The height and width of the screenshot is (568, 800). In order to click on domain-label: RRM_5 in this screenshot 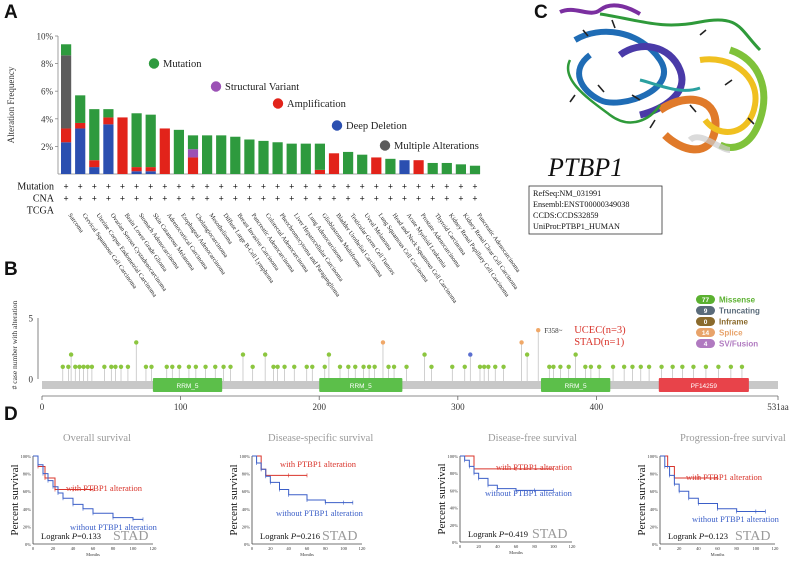, I will do `click(576, 386)`.